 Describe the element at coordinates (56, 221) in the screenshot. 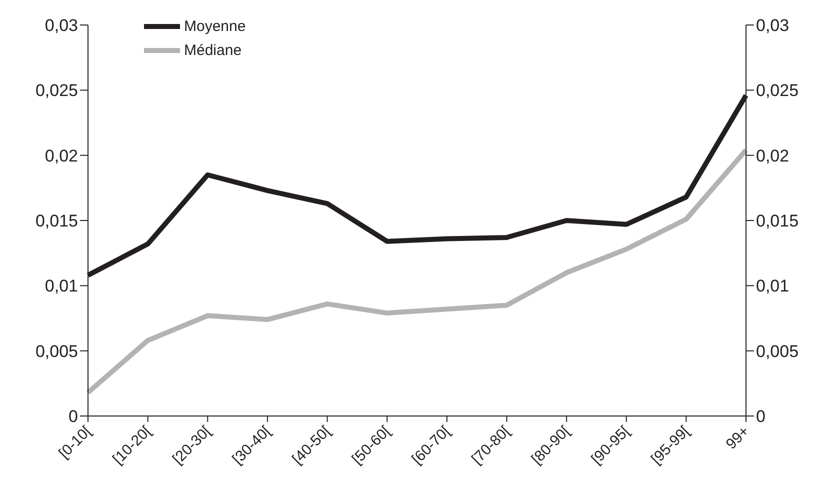

I see `y-tick-label: 0,015` at that location.